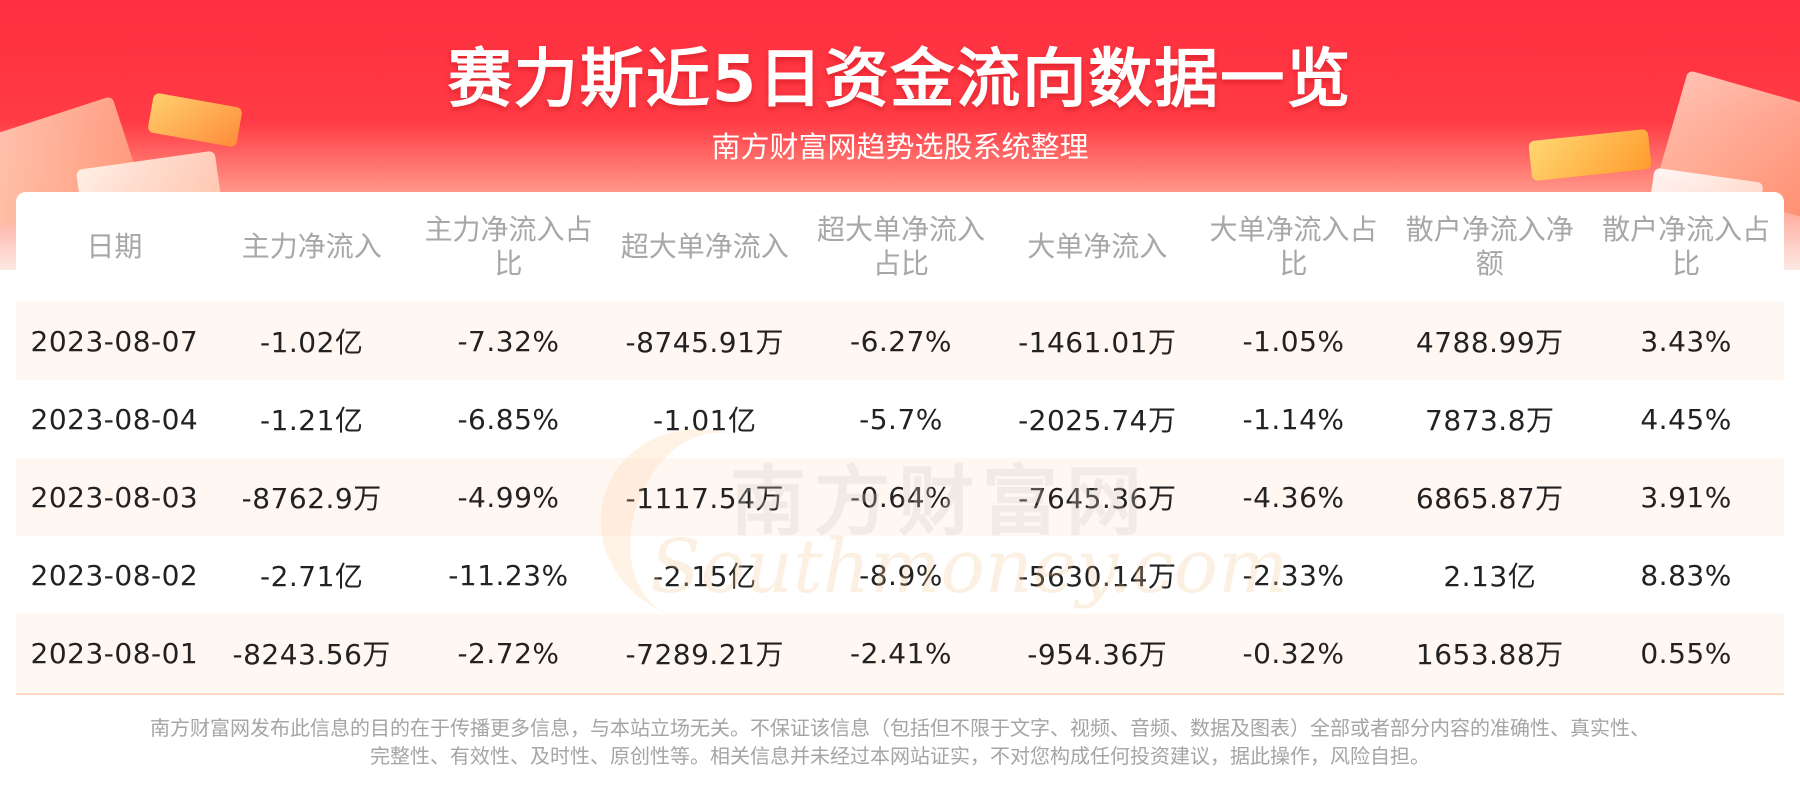  I want to click on table-cell: 2023-08-07, so click(114, 341).